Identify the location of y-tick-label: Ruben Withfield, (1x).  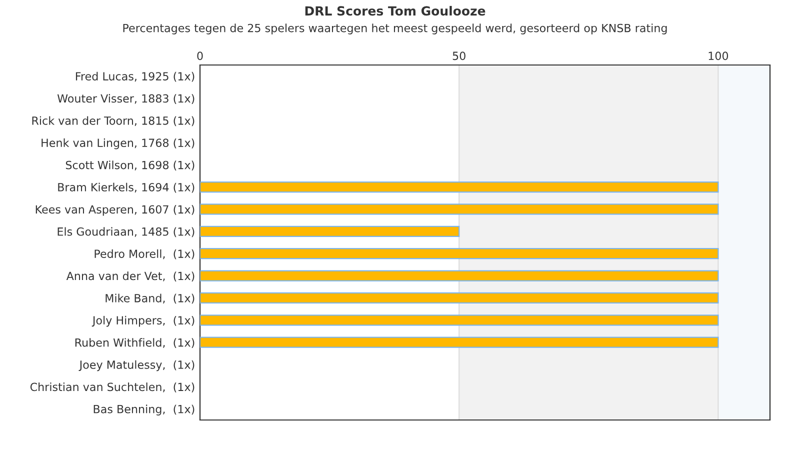
(134, 343).